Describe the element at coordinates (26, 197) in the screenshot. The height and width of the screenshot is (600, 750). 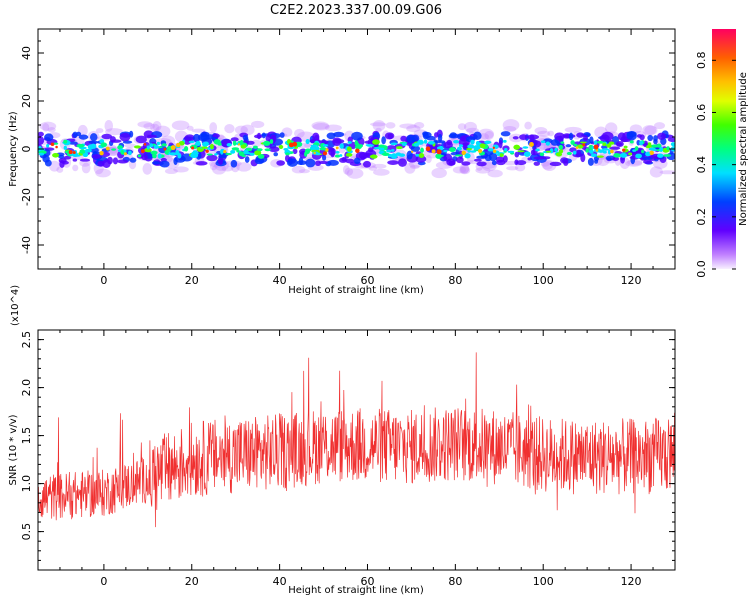
I see `y-tick-label: -20` at that location.